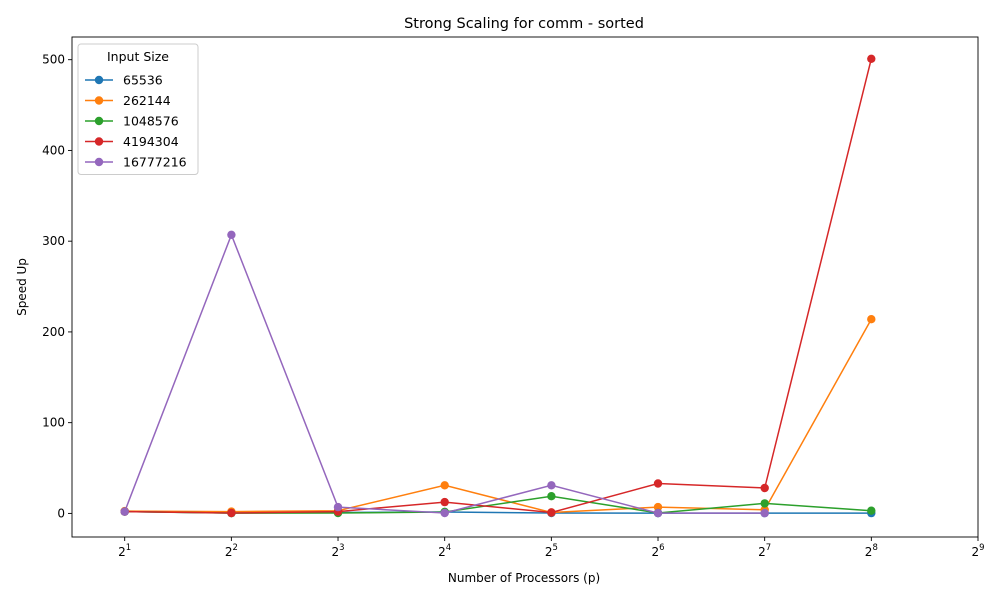 The height and width of the screenshot is (600, 1000). I want to click on y-tick-label: 300, so click(53, 241).